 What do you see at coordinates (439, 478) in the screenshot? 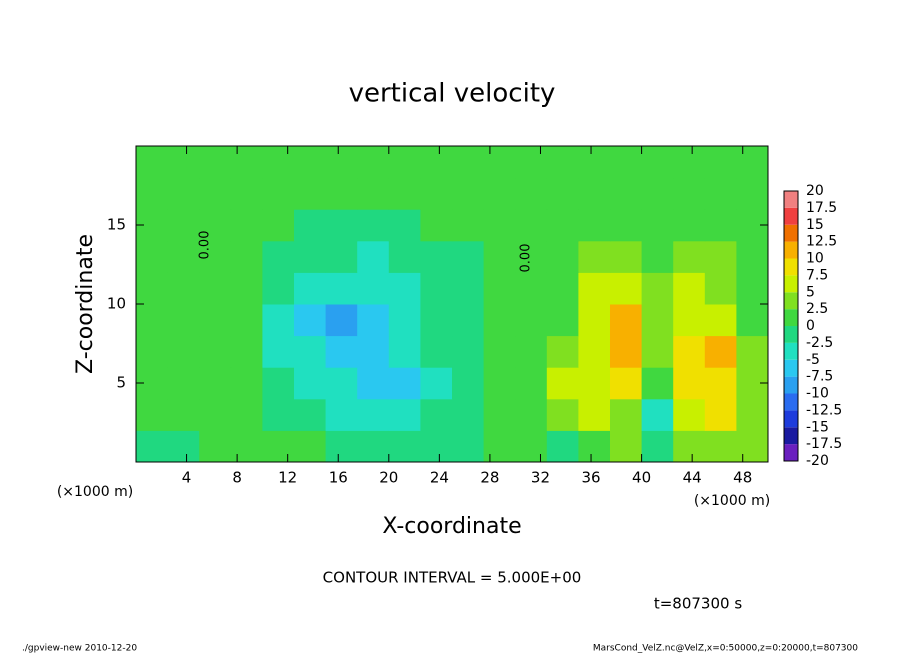
I see `x-tick-label: 24` at bounding box center [439, 478].